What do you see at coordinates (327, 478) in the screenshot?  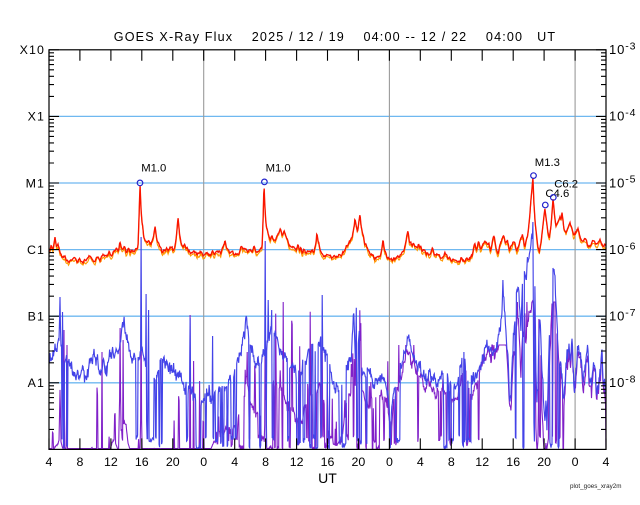 I see `svg-text: UT` at bounding box center [327, 478].